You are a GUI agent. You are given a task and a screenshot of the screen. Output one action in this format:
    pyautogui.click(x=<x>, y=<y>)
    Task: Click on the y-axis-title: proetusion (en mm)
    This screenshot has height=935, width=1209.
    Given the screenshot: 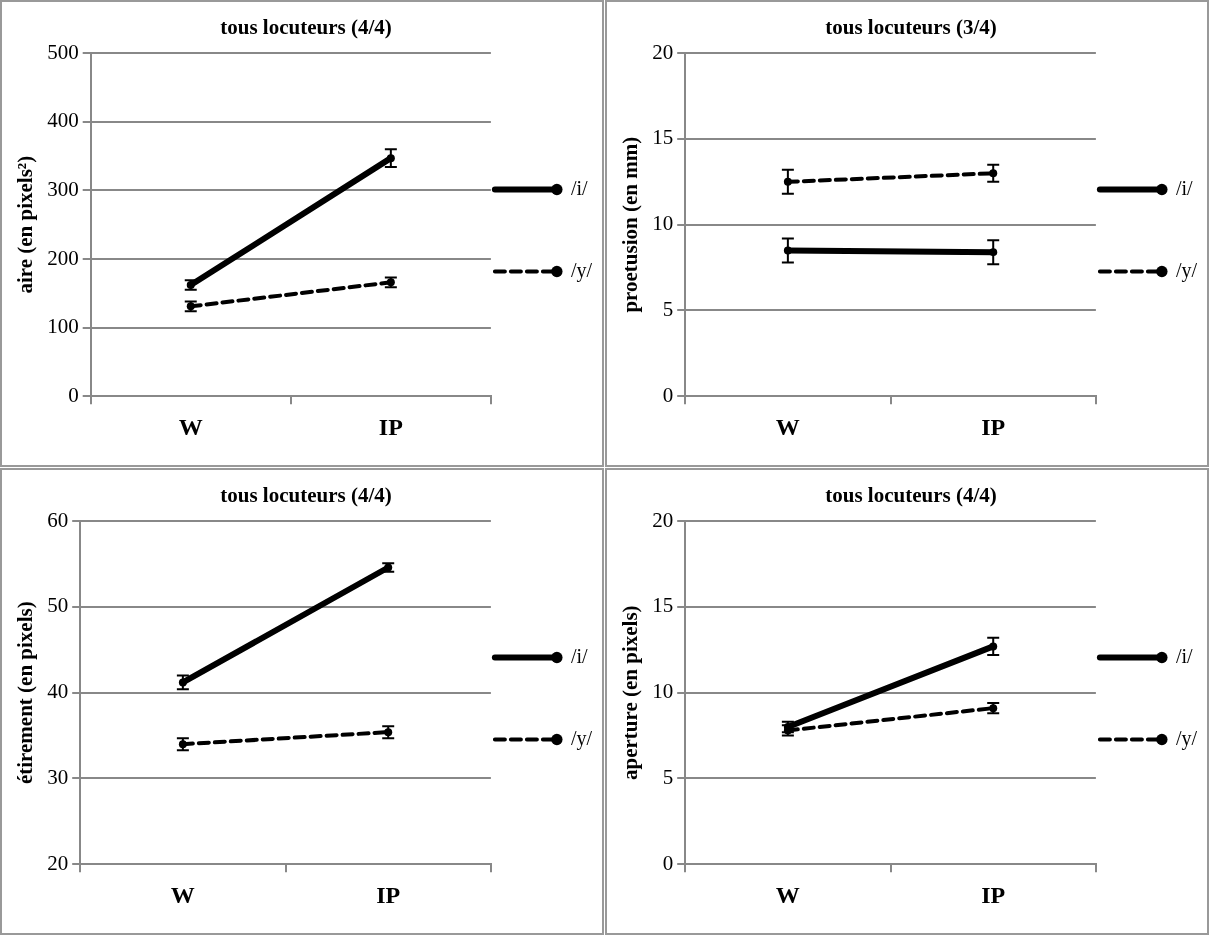 What is the action you would take?
    pyautogui.click(x=630, y=224)
    